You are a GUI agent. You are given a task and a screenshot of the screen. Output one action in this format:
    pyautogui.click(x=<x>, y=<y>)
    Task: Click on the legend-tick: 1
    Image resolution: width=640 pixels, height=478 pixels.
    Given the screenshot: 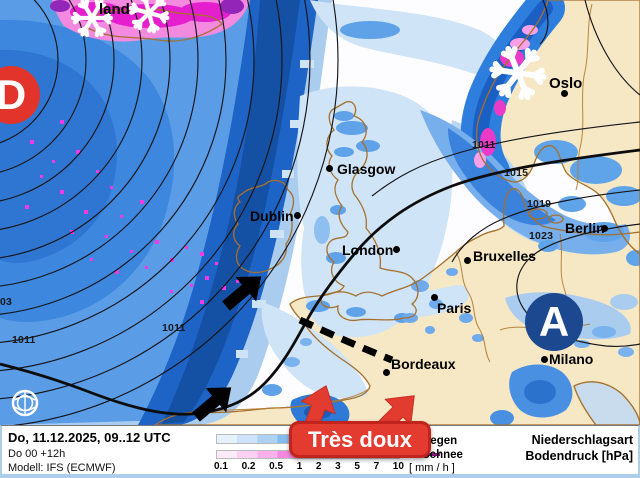 What is the action you would take?
    pyautogui.click(x=299, y=466)
    